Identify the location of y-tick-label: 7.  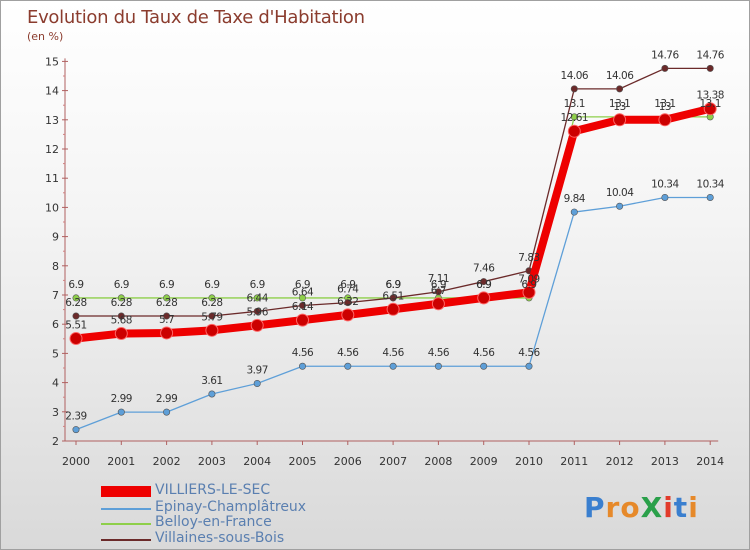
(55, 295).